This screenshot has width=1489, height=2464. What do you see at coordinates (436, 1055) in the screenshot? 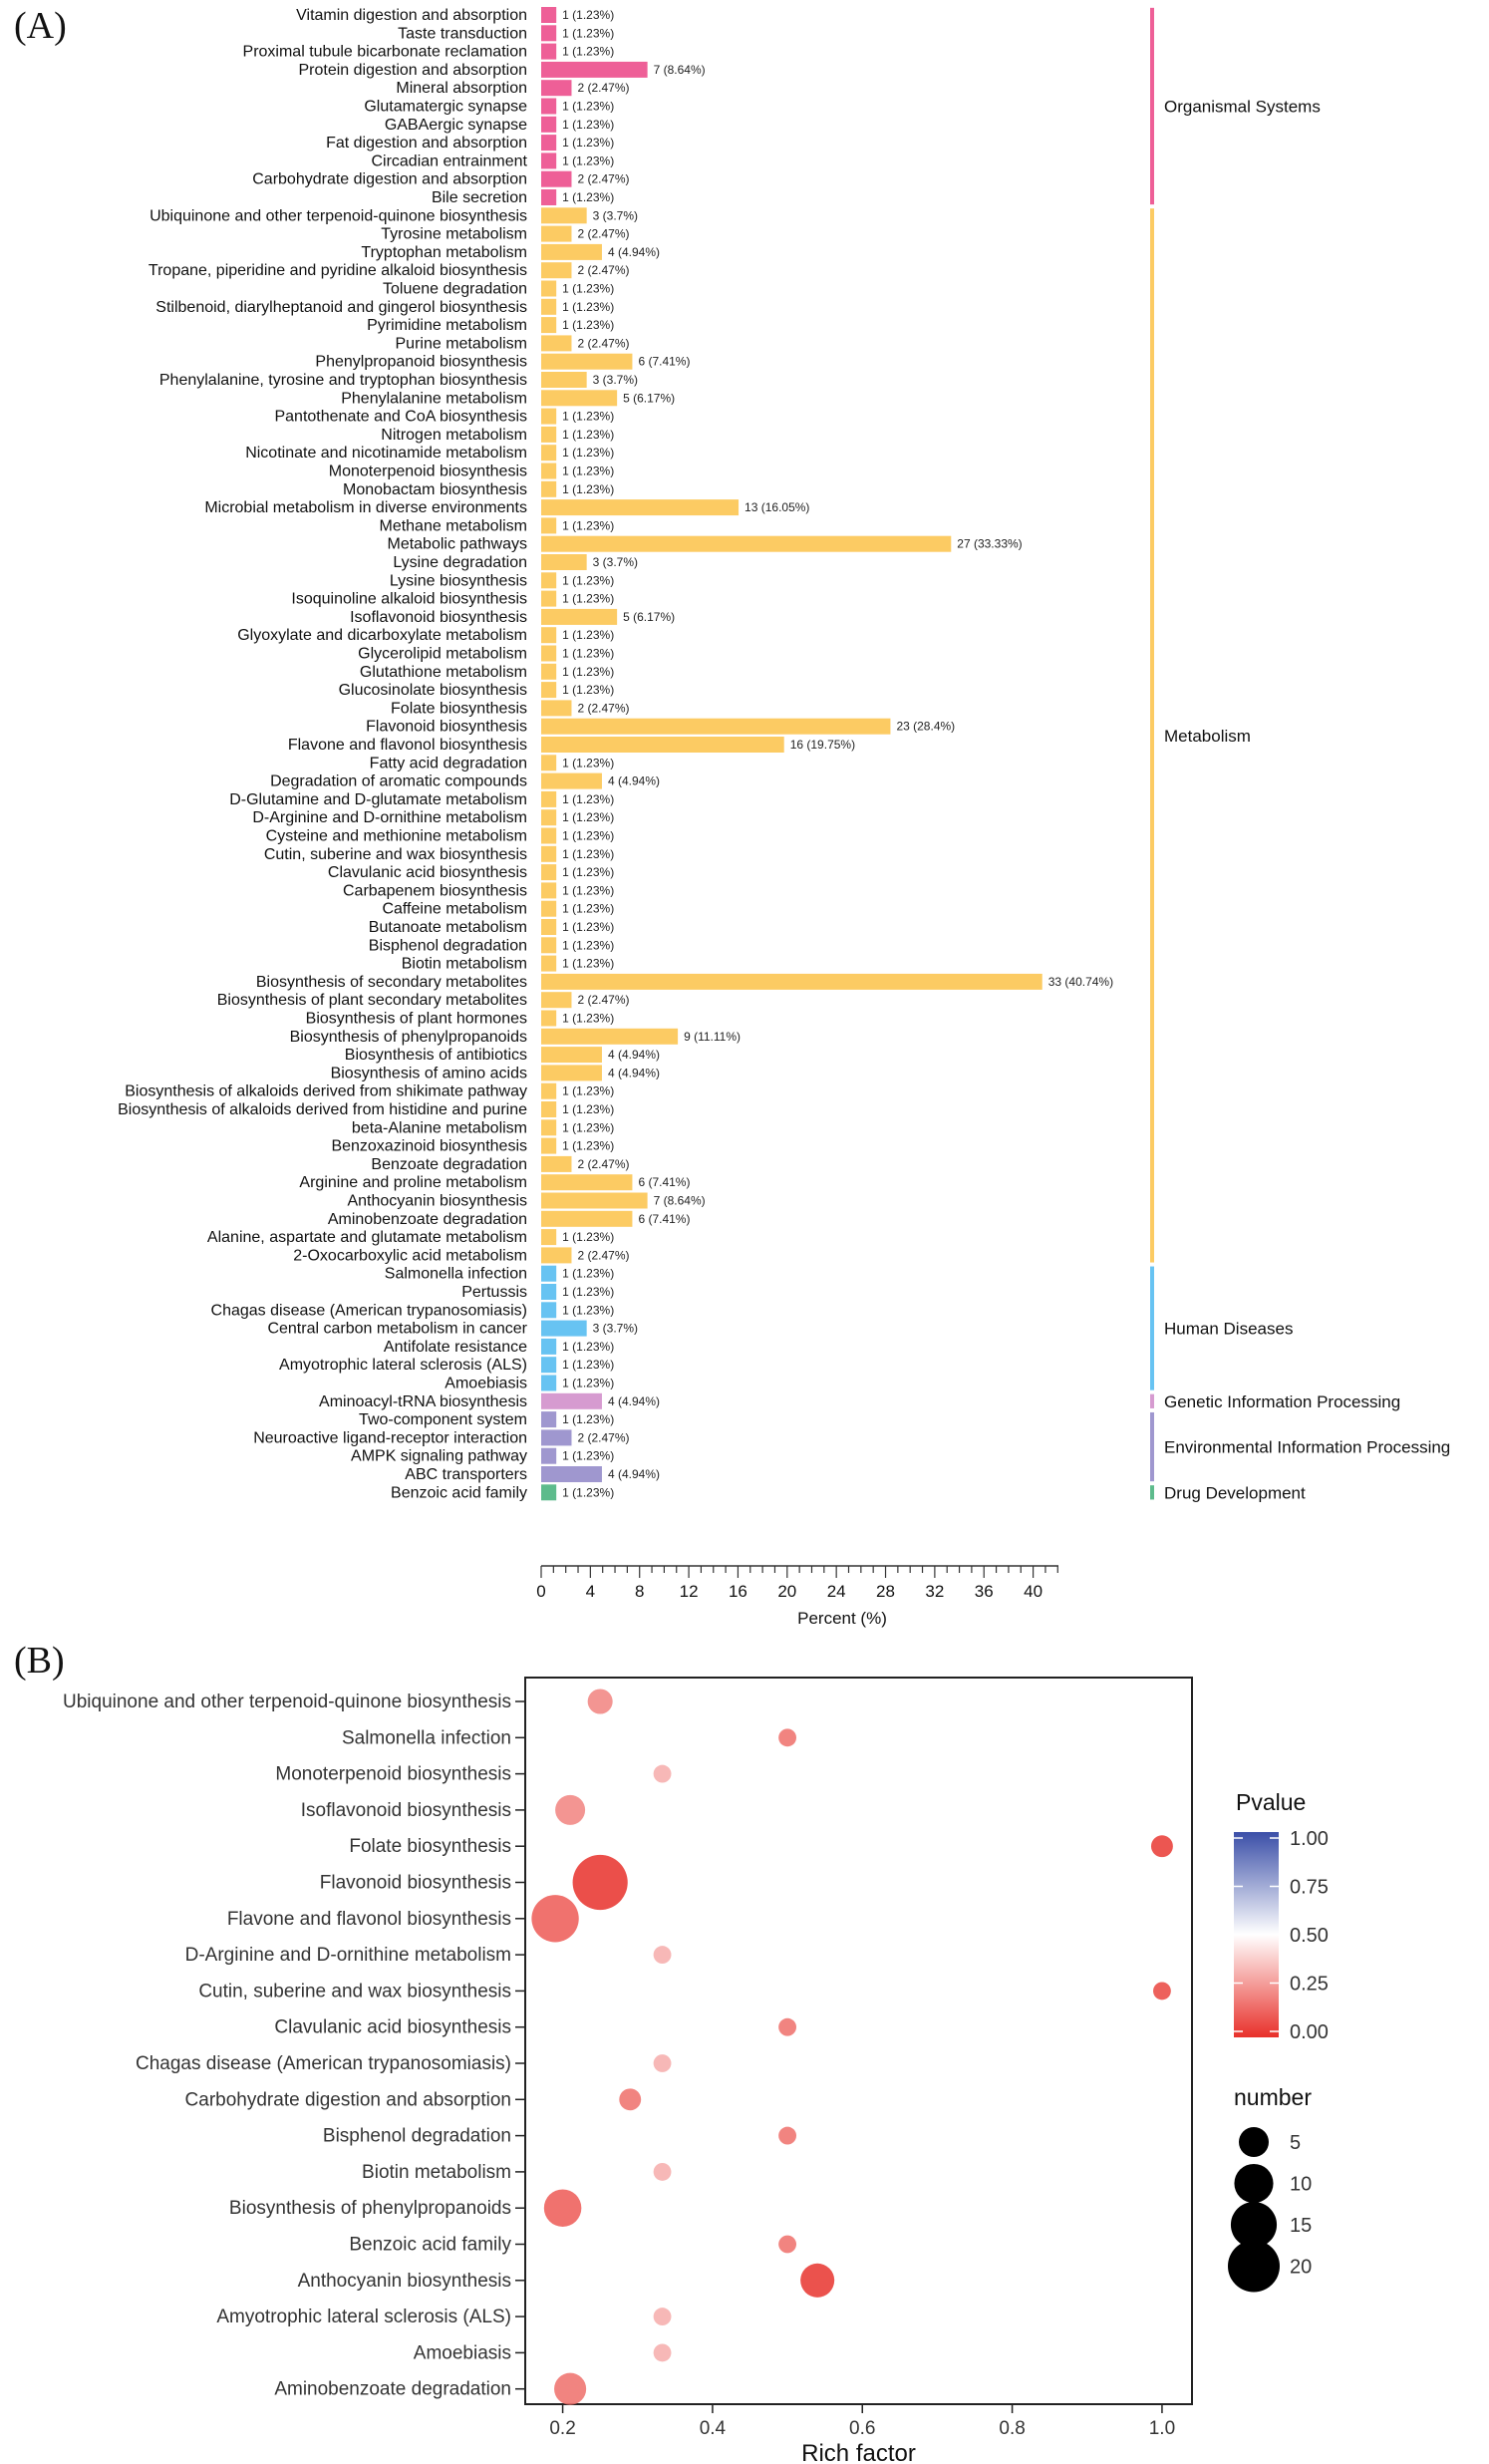
I see `bar-label: Biosynthesis of antibiotics` at bounding box center [436, 1055].